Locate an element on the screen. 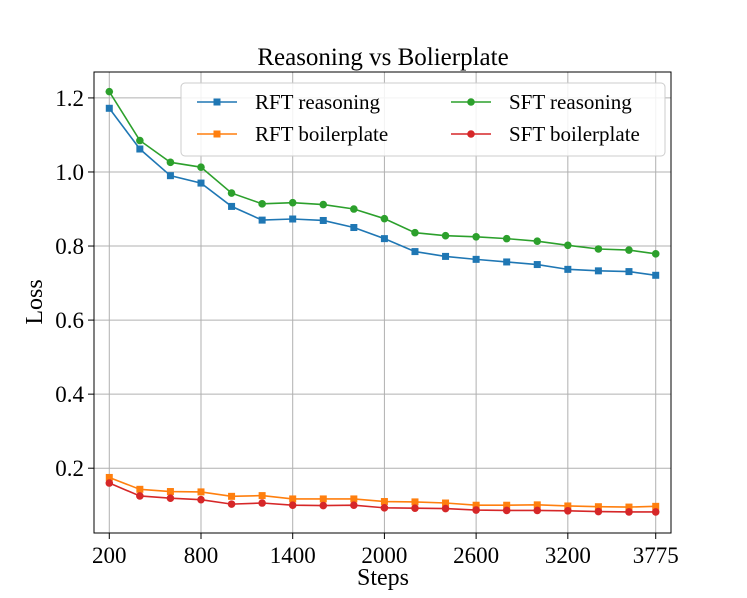  x-axis-label: Steps is located at coordinates (383, 578).